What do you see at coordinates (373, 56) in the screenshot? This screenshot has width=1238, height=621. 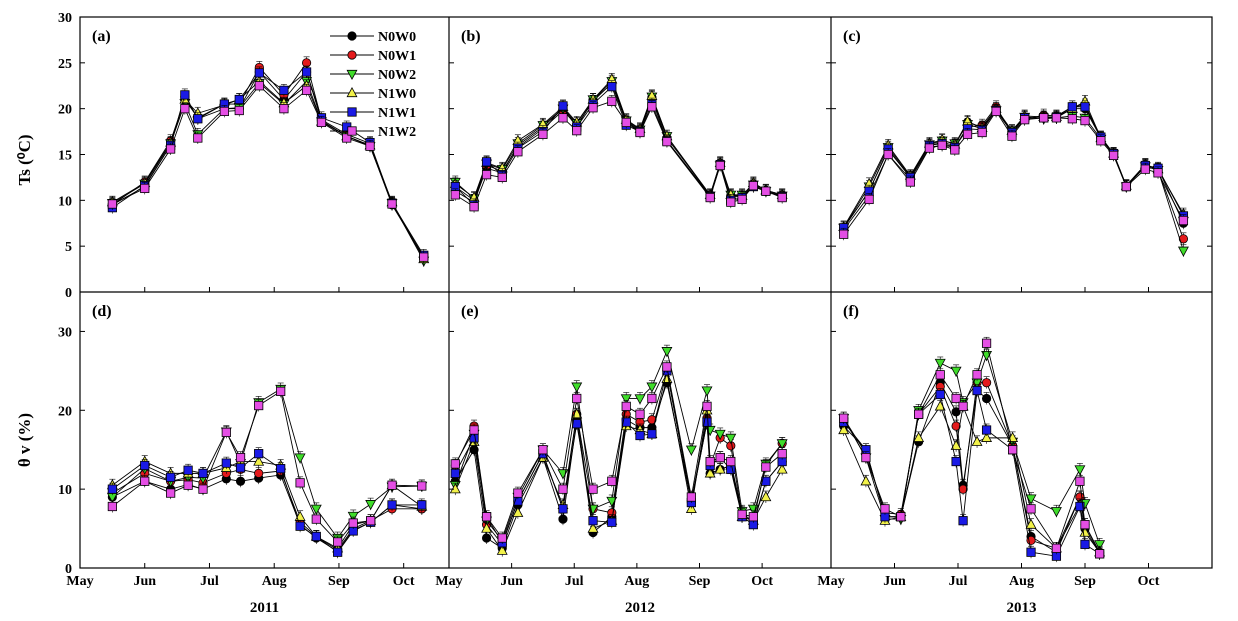 I see `legend-entry-N0W1: N0W1` at bounding box center [373, 56].